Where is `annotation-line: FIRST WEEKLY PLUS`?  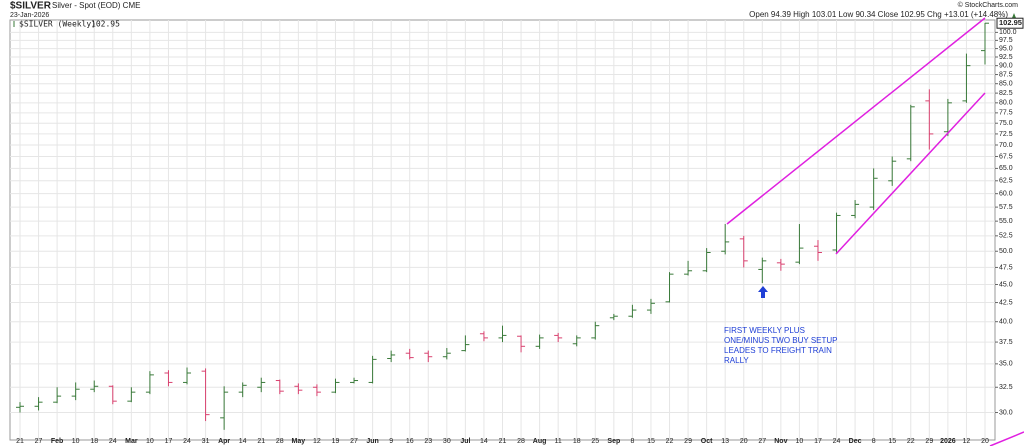
annotation-line: FIRST WEEKLY PLUS is located at coordinates (764, 330).